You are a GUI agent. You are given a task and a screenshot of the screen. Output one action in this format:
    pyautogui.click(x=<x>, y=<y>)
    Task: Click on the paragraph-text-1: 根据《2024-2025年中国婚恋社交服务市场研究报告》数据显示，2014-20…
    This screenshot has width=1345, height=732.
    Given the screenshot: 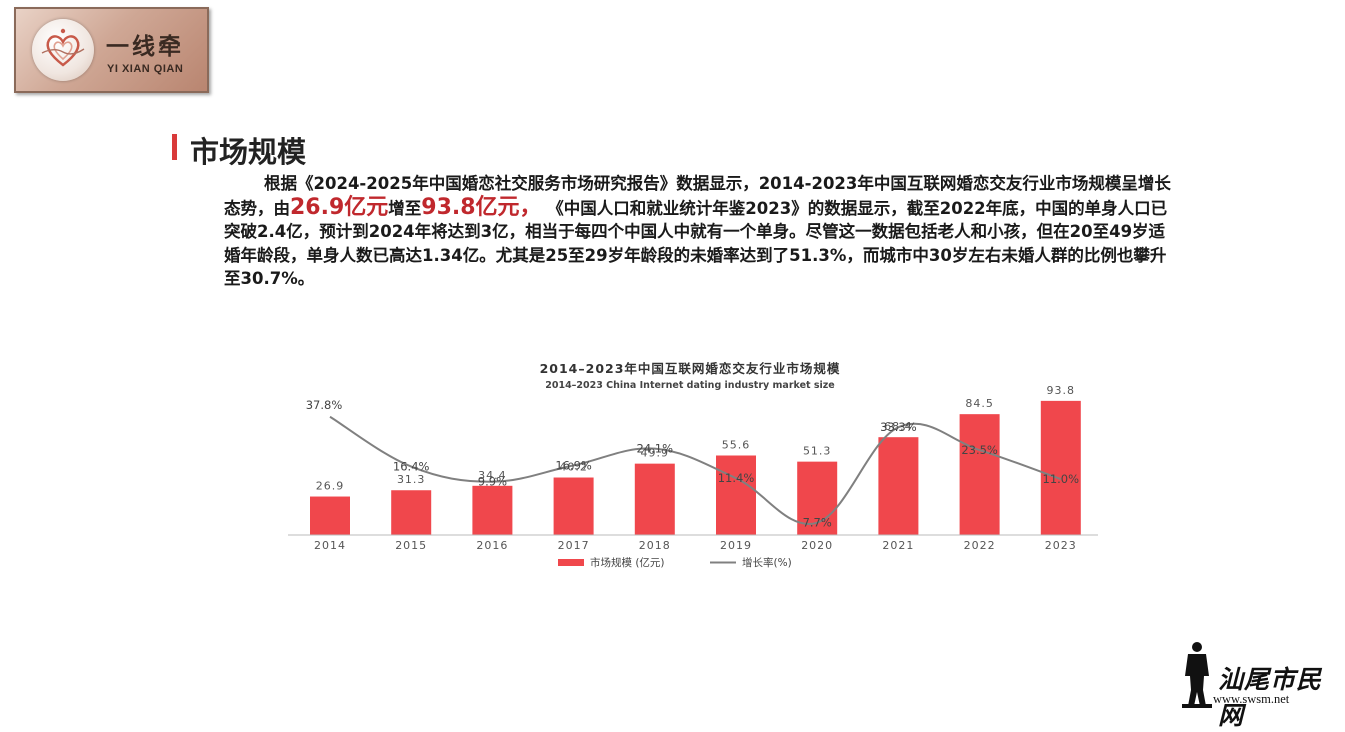 What is the action you would take?
    pyautogui.click(x=697, y=196)
    